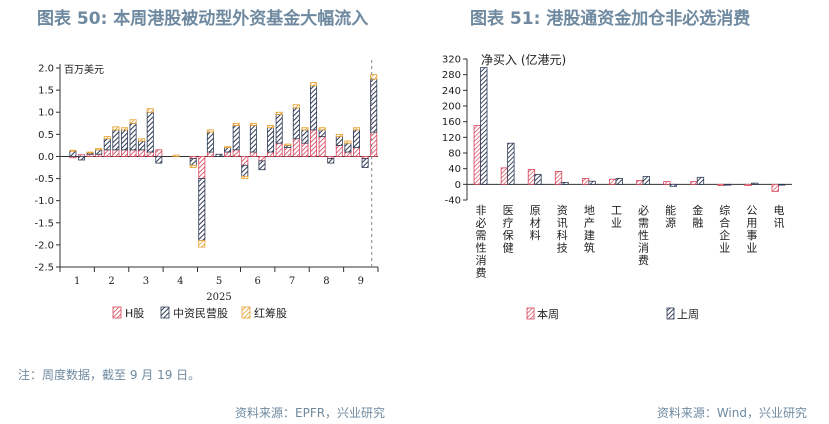 The image size is (829, 424). What do you see at coordinates (724, 223) in the screenshot?
I see `right-category-char: 合` at bounding box center [724, 223].